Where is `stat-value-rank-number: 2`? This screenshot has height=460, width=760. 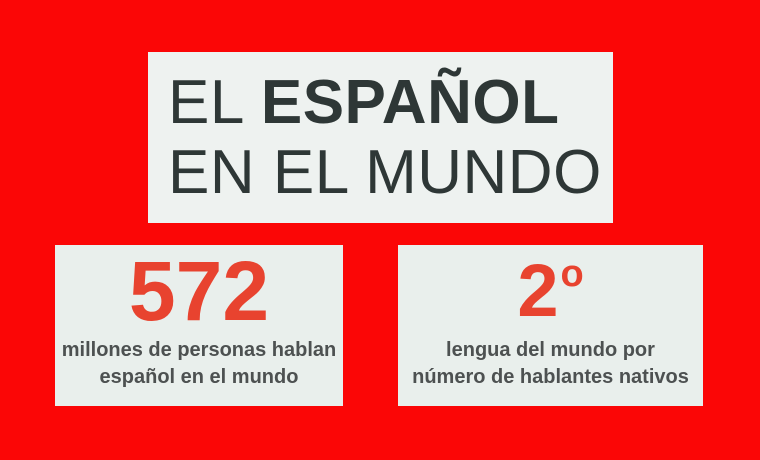
stat-value-rank-number: 2 is located at coordinates (538, 290).